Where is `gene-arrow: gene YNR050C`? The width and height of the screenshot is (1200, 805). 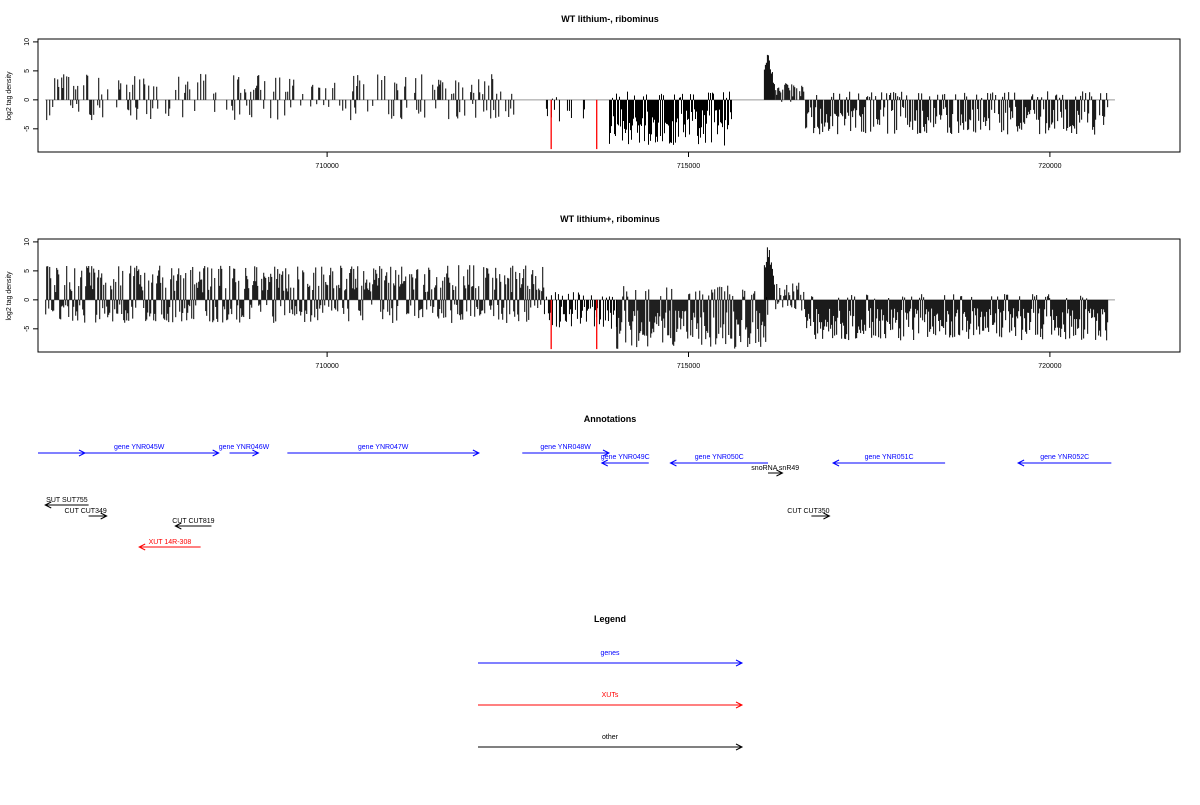
gene-arrow: gene YNR050C is located at coordinates (719, 460).